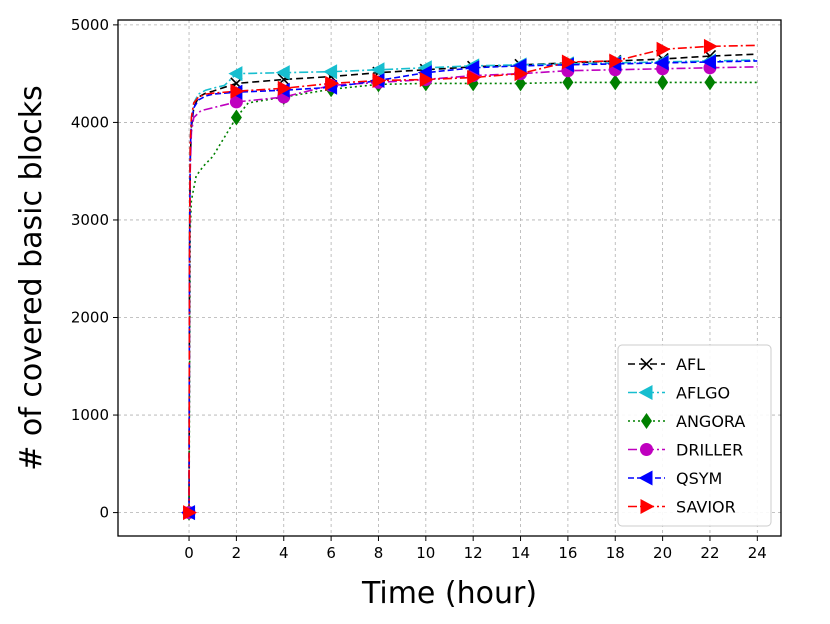 The height and width of the screenshot is (624, 830). What do you see at coordinates (236, 102) in the screenshot?
I see `driller-point` at bounding box center [236, 102].